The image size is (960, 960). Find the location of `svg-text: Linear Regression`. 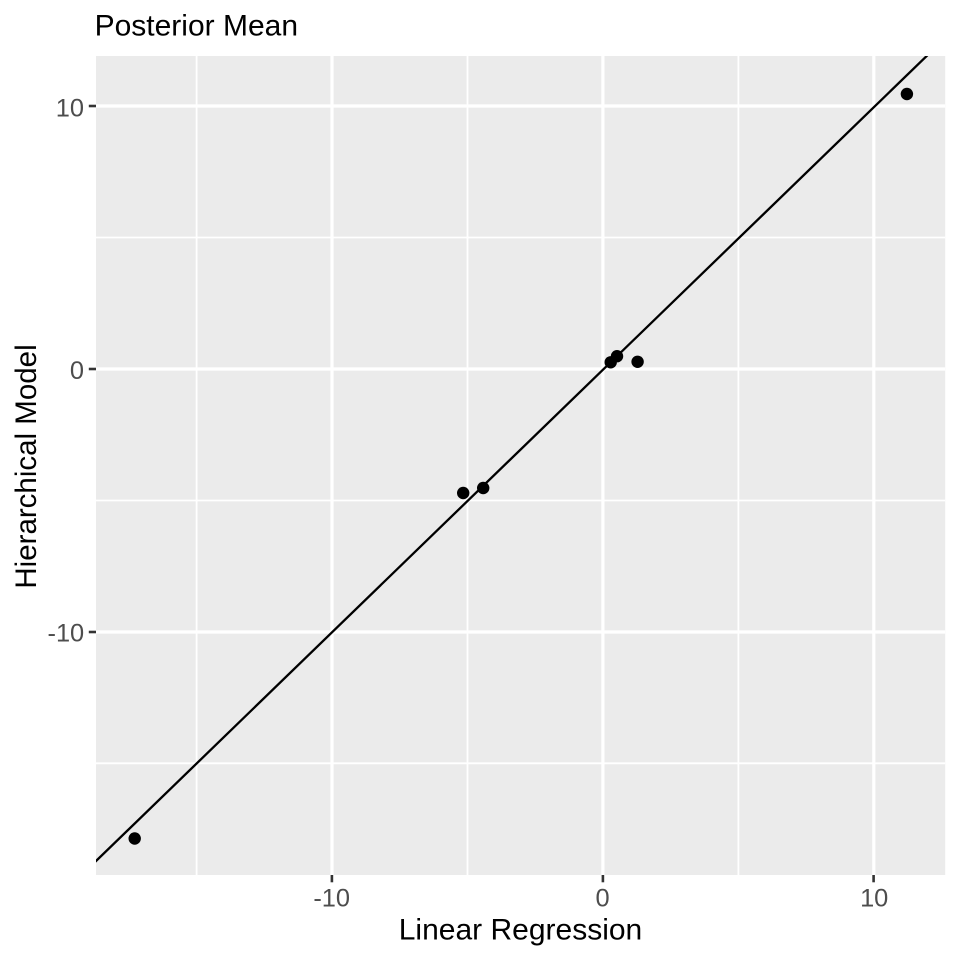

svg-text: Linear Regression is located at coordinates (520, 930).